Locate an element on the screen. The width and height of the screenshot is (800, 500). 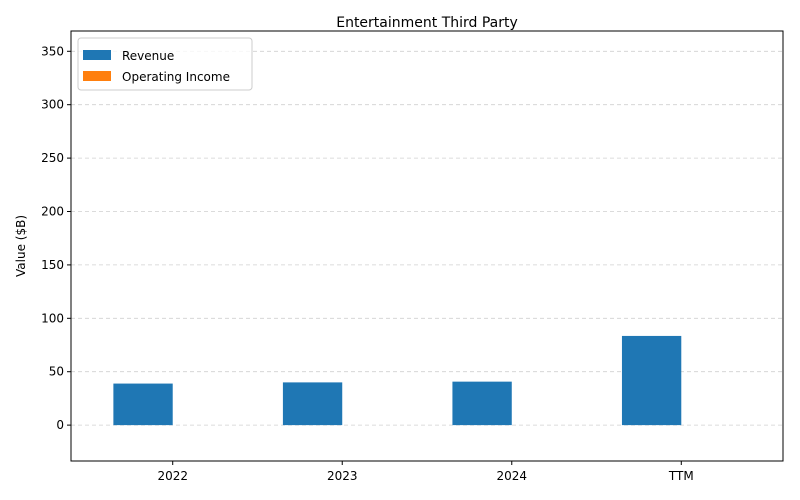
x-tick-label: 2023 is located at coordinates (342, 476).